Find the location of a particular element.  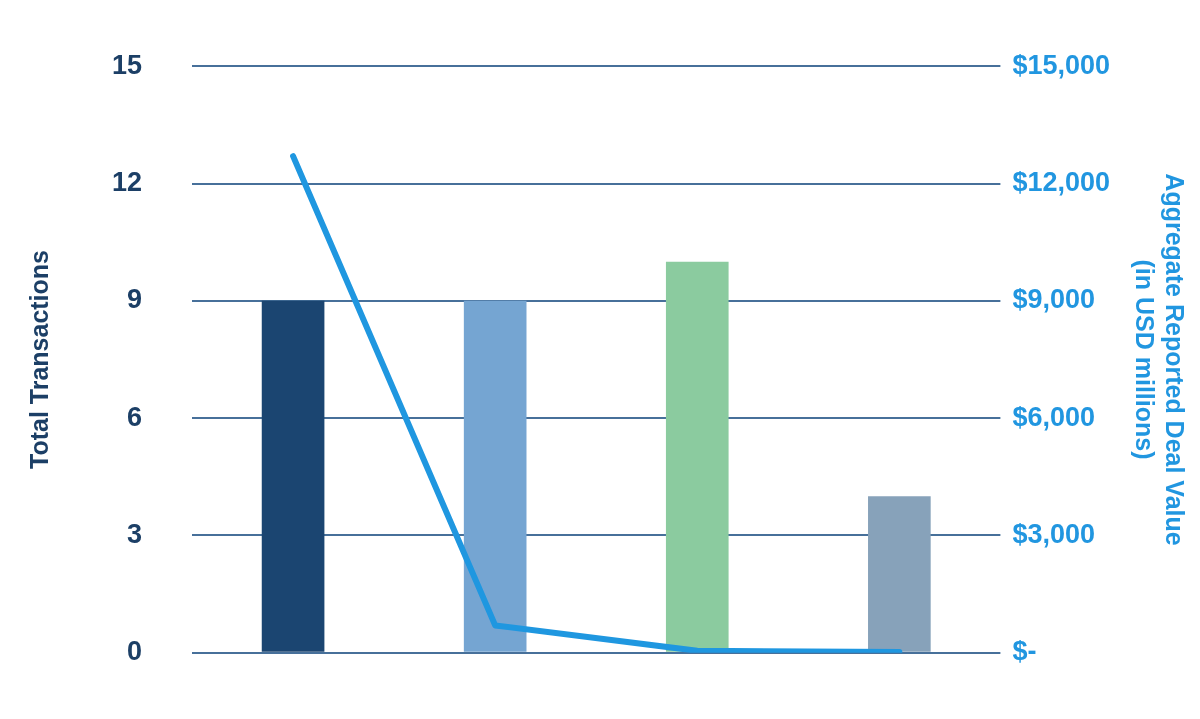

y2-tick-label: $3,000 is located at coordinates (1053, 533).